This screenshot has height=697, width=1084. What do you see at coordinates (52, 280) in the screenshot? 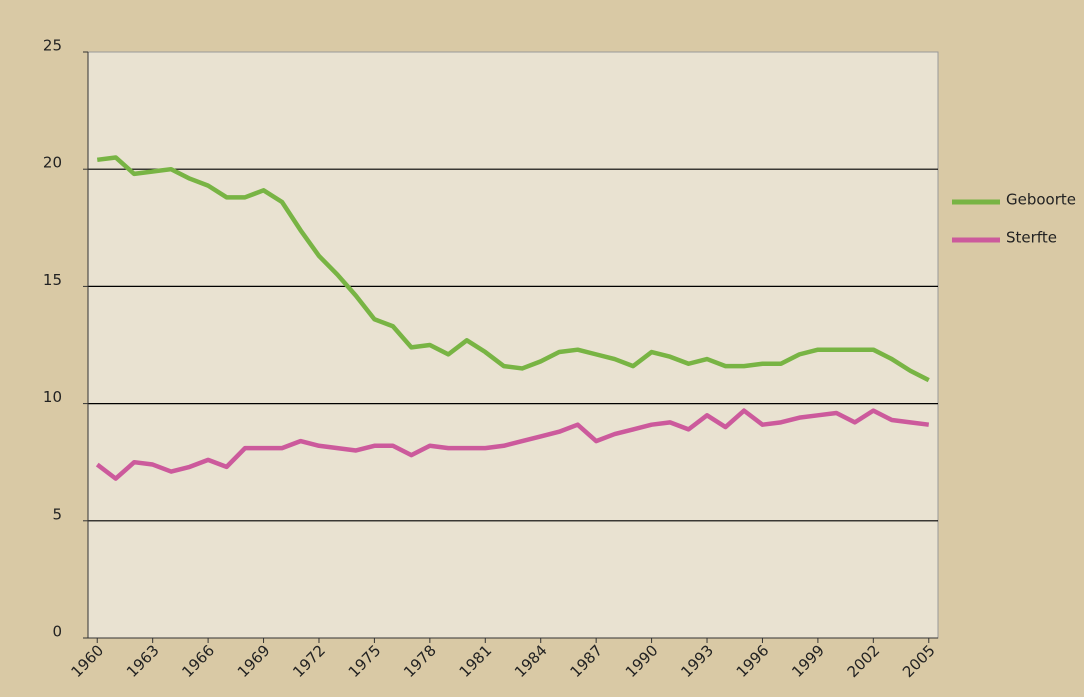
I see `y-tick-label: 15` at bounding box center [52, 280].